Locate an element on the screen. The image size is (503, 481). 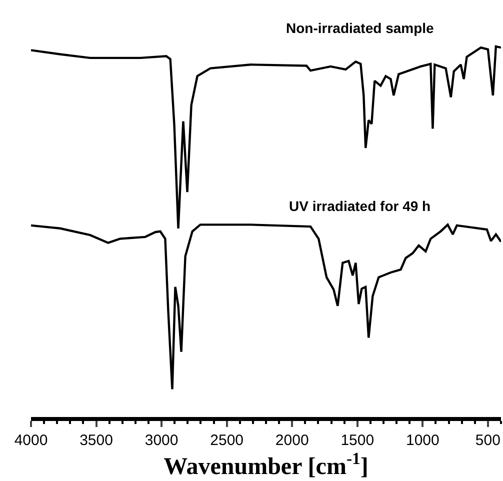
text: Non-irradiated sample is located at coordinates (360, 28).